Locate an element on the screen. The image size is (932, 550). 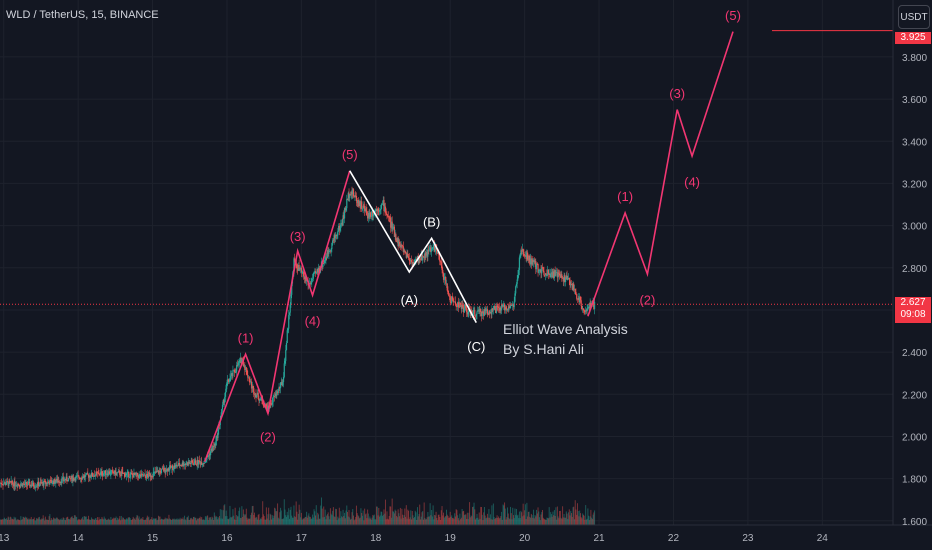
symbol-title: WLD / TetherUS, 15, BINANCE is located at coordinates (82, 15).